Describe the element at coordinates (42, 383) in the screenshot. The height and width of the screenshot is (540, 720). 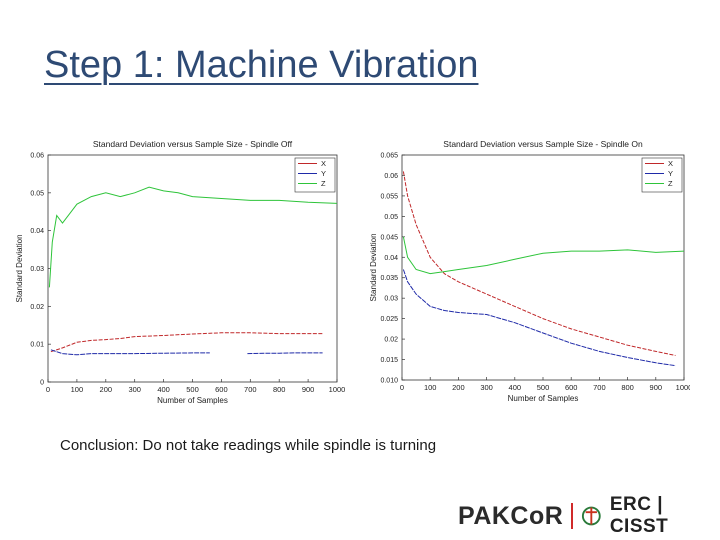
I see `off-ytick-label: 0` at that location.